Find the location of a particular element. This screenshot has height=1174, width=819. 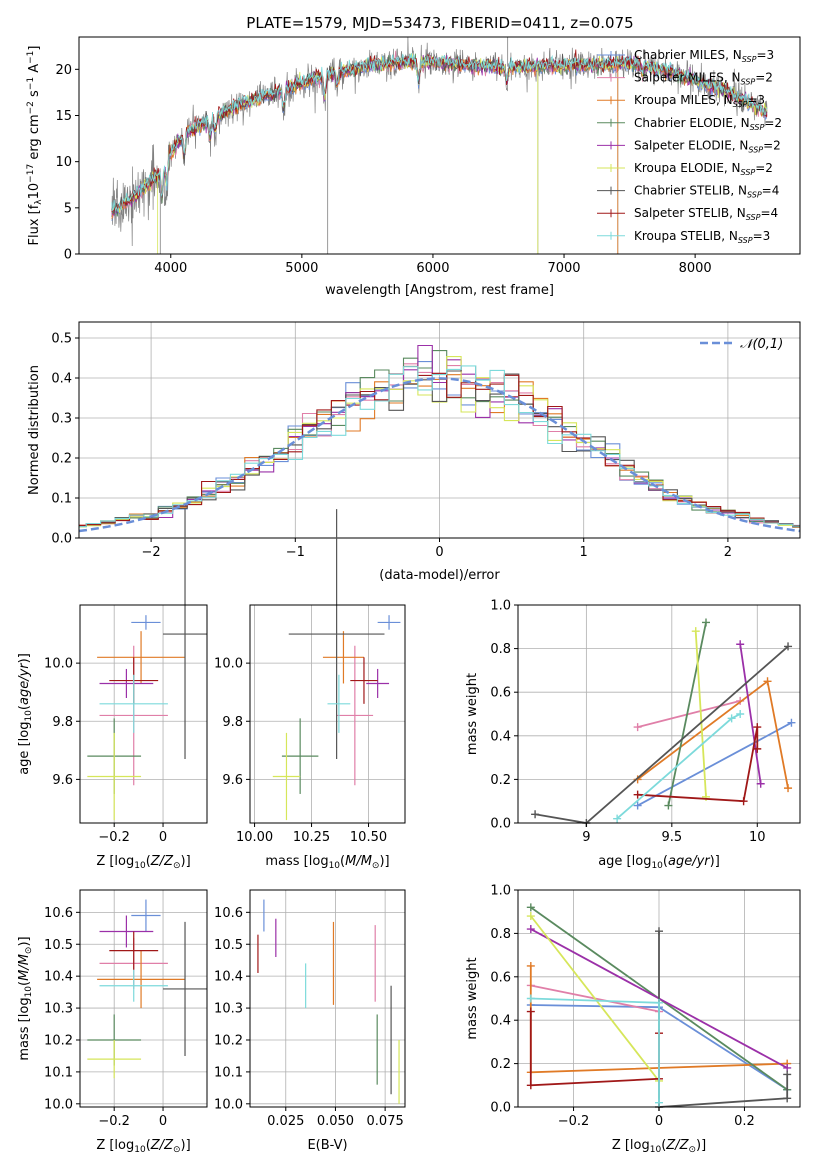

x-axis-label: mass [log10(M/M⊙)] is located at coordinates (327, 862).